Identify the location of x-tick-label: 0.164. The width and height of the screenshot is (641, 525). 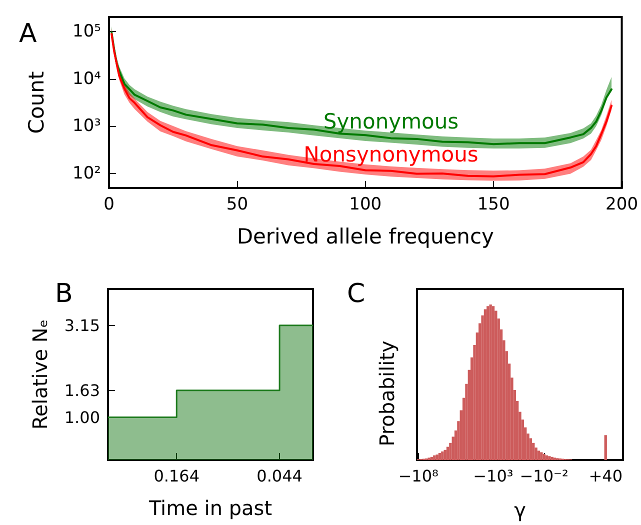
(177, 476).